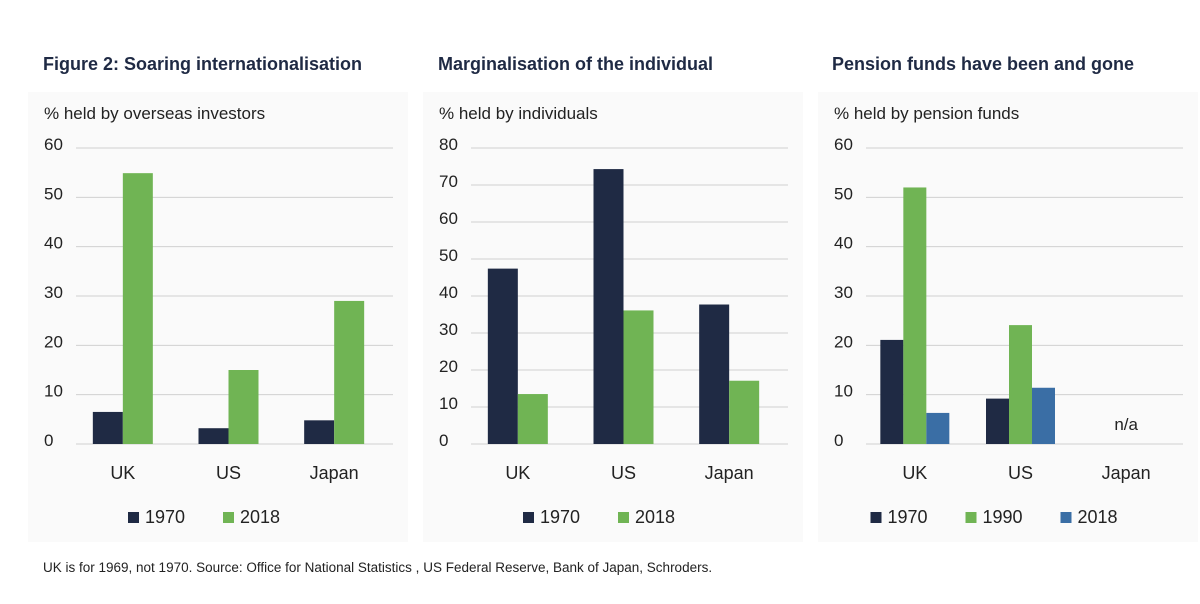 This screenshot has height=604, width=1200. Describe the element at coordinates (1126, 424) in the screenshot. I see `na-annotation: n/a` at that location.